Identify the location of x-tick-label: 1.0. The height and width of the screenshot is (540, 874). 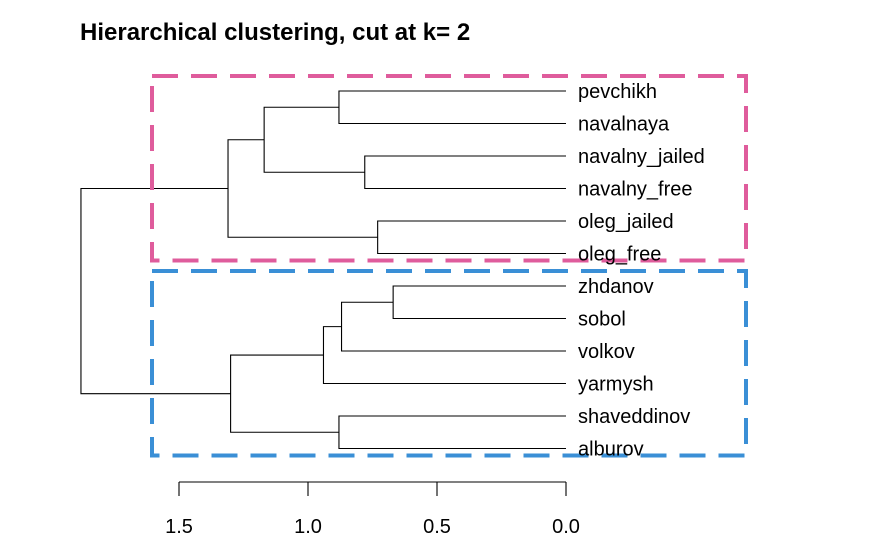
(308, 527).